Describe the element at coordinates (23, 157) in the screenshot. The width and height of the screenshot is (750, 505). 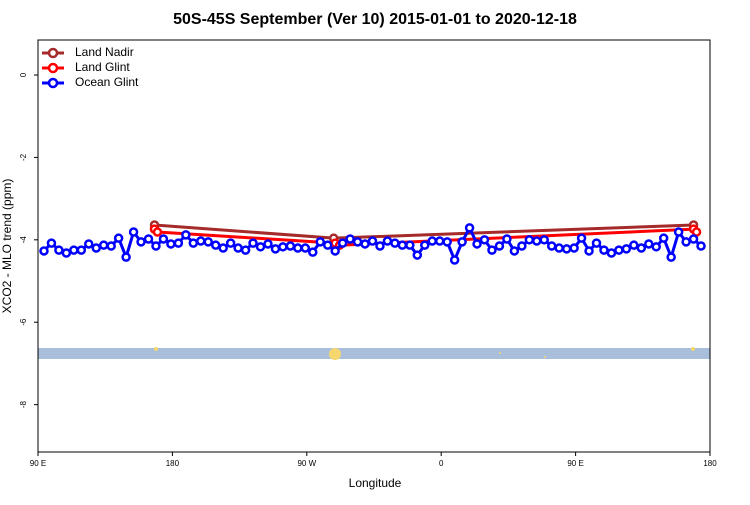
I see `y-tick-label: -2` at that location.